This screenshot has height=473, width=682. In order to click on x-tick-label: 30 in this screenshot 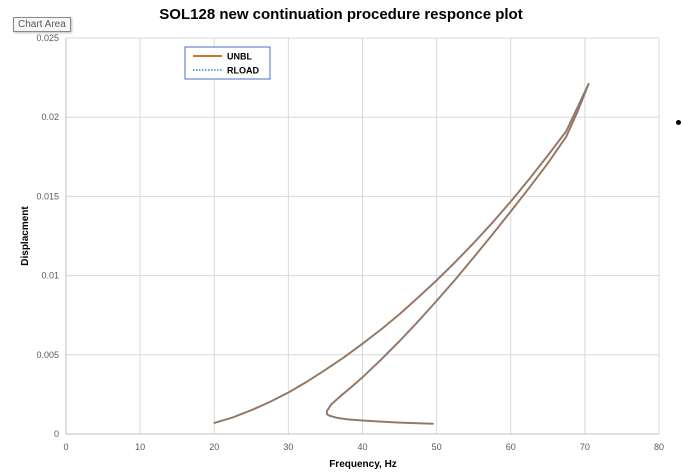, I will do `click(288, 447)`.